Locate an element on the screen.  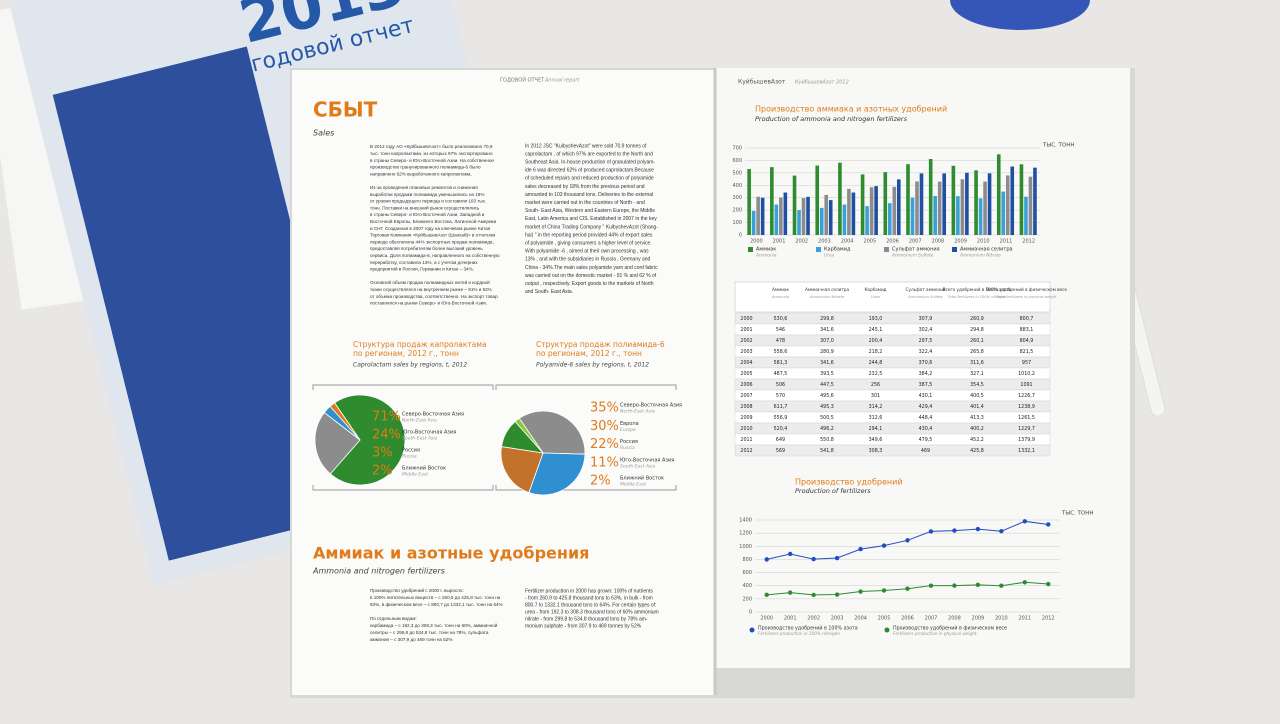
unit-label: ТЫС. ТОНН is located at coordinates (1077, 514).